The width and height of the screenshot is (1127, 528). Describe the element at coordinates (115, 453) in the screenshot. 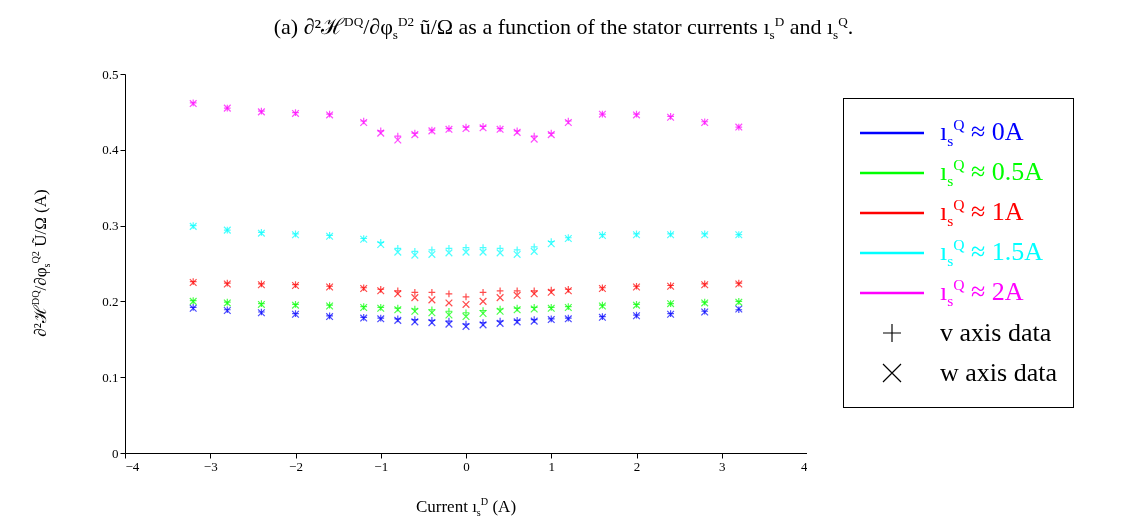

I see `y-tick-label: 0` at that location.